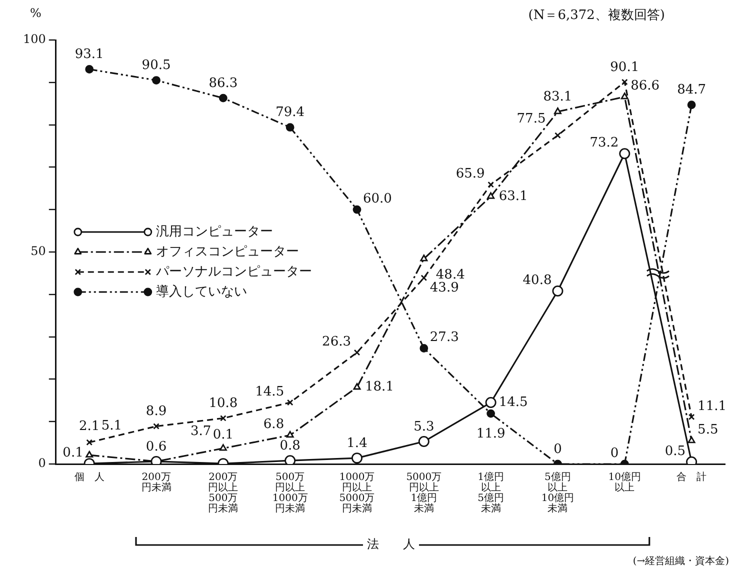 The image size is (735, 572). What do you see at coordinates (233, 272) in the screenshot?
I see `legend-label: パーソナルコンピューター` at bounding box center [233, 272].